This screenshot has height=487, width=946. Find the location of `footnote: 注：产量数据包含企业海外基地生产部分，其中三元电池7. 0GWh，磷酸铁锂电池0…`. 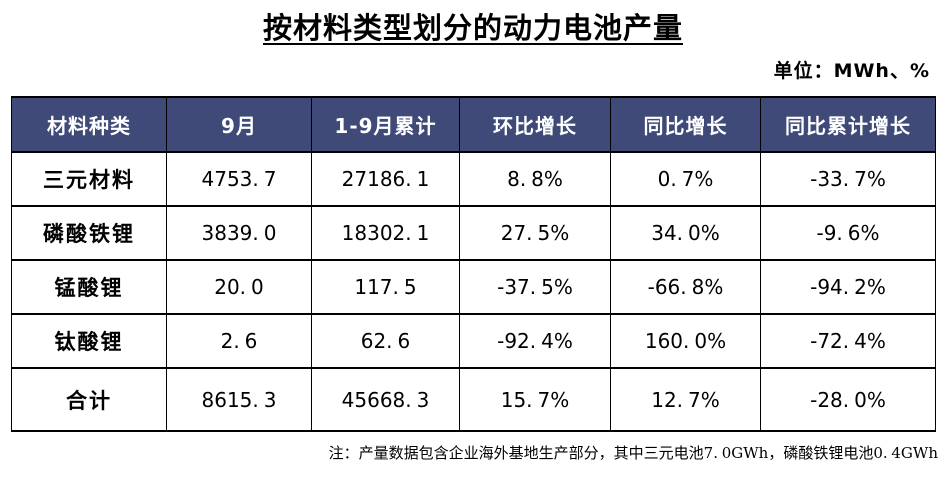

footnote: 注：产量数据包含企业海外基地生产部分，其中三元电池7. 0GWh，磷酸铁锂电池0… is located at coordinates (633, 453).